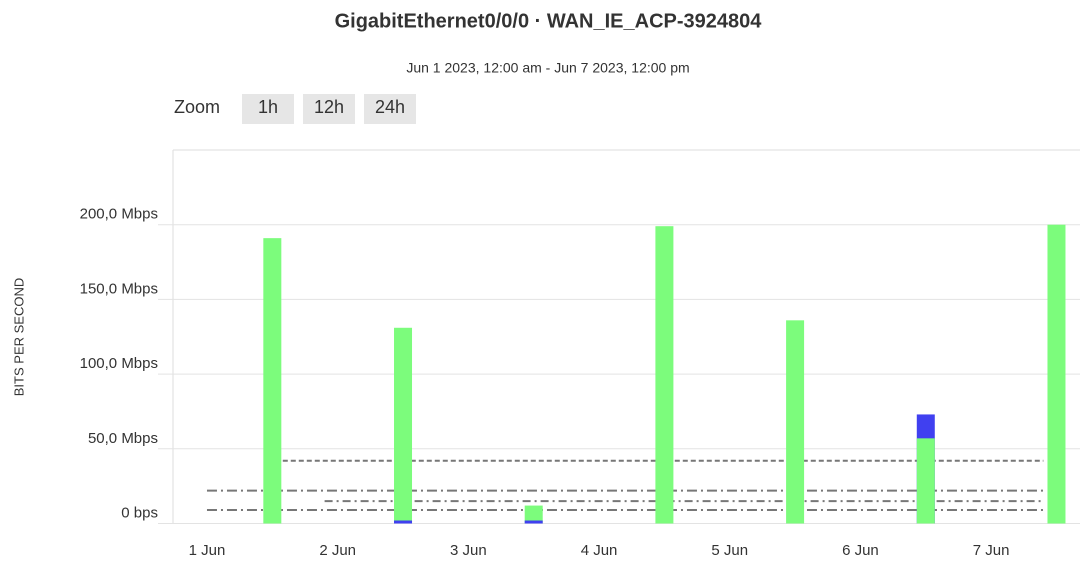 Image resolution: width=1080 pixels, height=572 pixels. I want to click on y-tick-label: 50,0 Mbps, so click(123, 438).